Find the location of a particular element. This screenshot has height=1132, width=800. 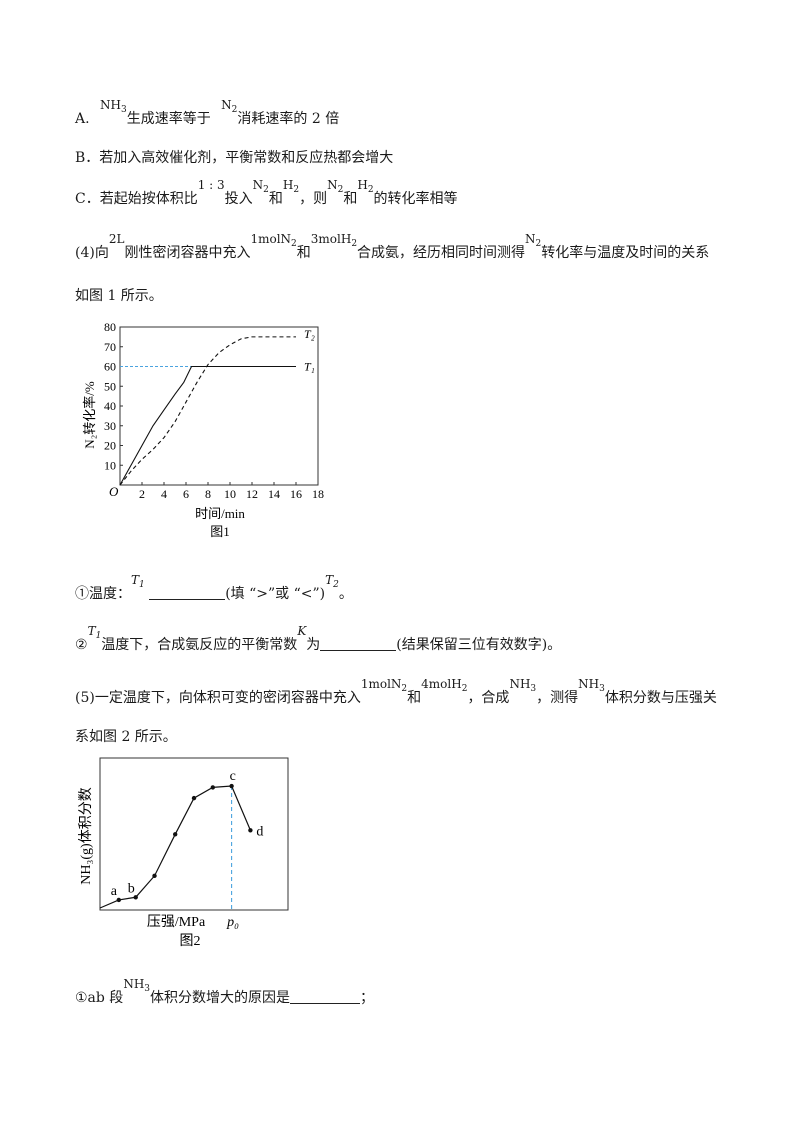

option-c: C．若起始按体积比1 : 3投入N2和H2，则N2和H2的转化率相等 is located at coordinates (266, 196).